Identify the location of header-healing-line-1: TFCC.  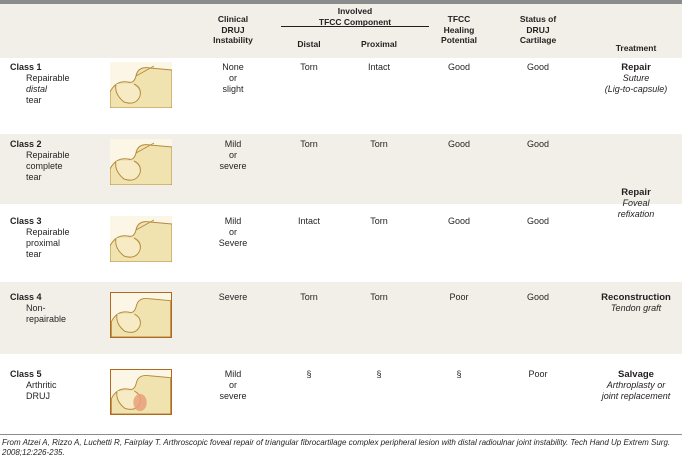
(459, 19).